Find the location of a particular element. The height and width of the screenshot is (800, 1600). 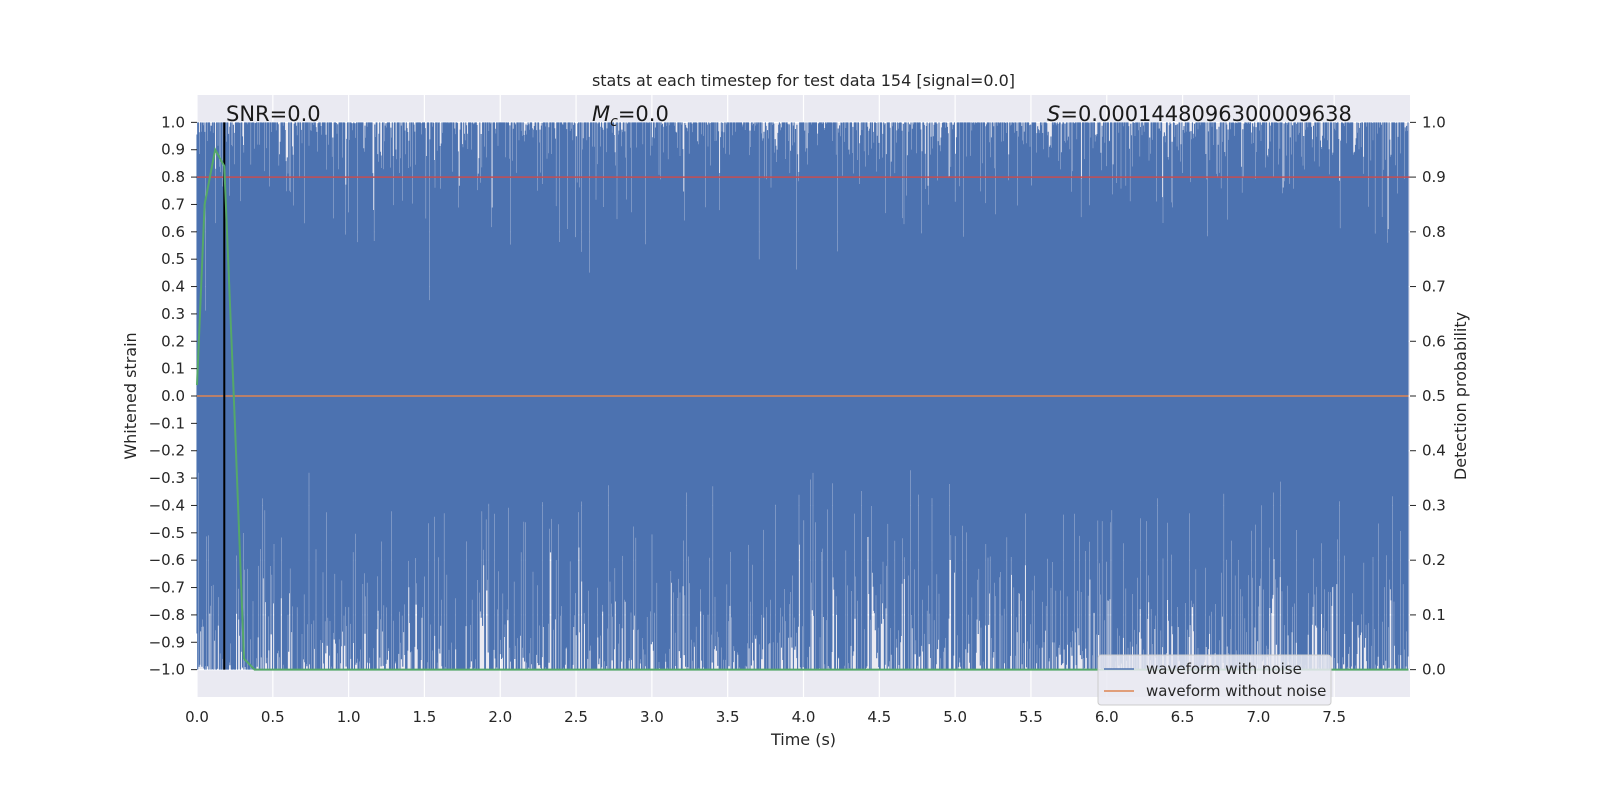

x-tick-label: 6.5 is located at coordinates (1183, 717).